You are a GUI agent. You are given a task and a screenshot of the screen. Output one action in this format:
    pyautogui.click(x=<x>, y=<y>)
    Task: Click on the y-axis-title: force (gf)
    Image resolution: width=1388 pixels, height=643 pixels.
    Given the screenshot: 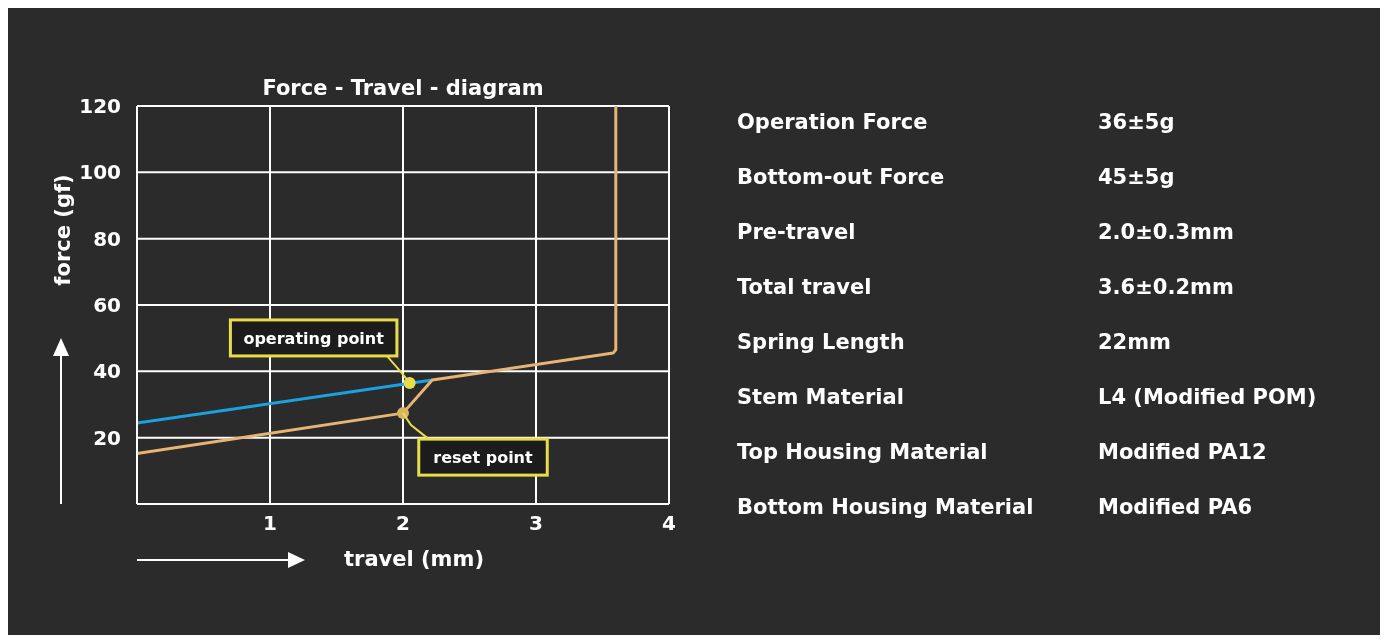 What is the action you would take?
    pyautogui.click(x=63, y=230)
    